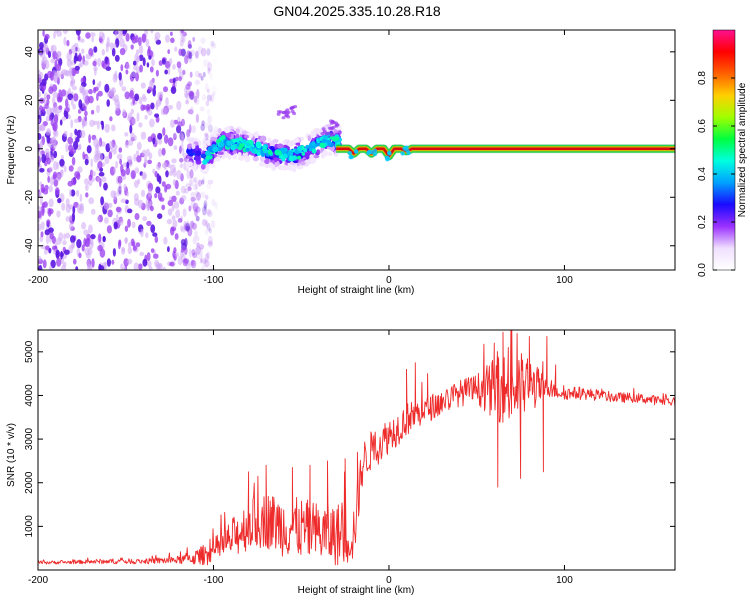 The height and width of the screenshot is (605, 750). I want to click on spec-ytick-label: -20, so click(29, 197).